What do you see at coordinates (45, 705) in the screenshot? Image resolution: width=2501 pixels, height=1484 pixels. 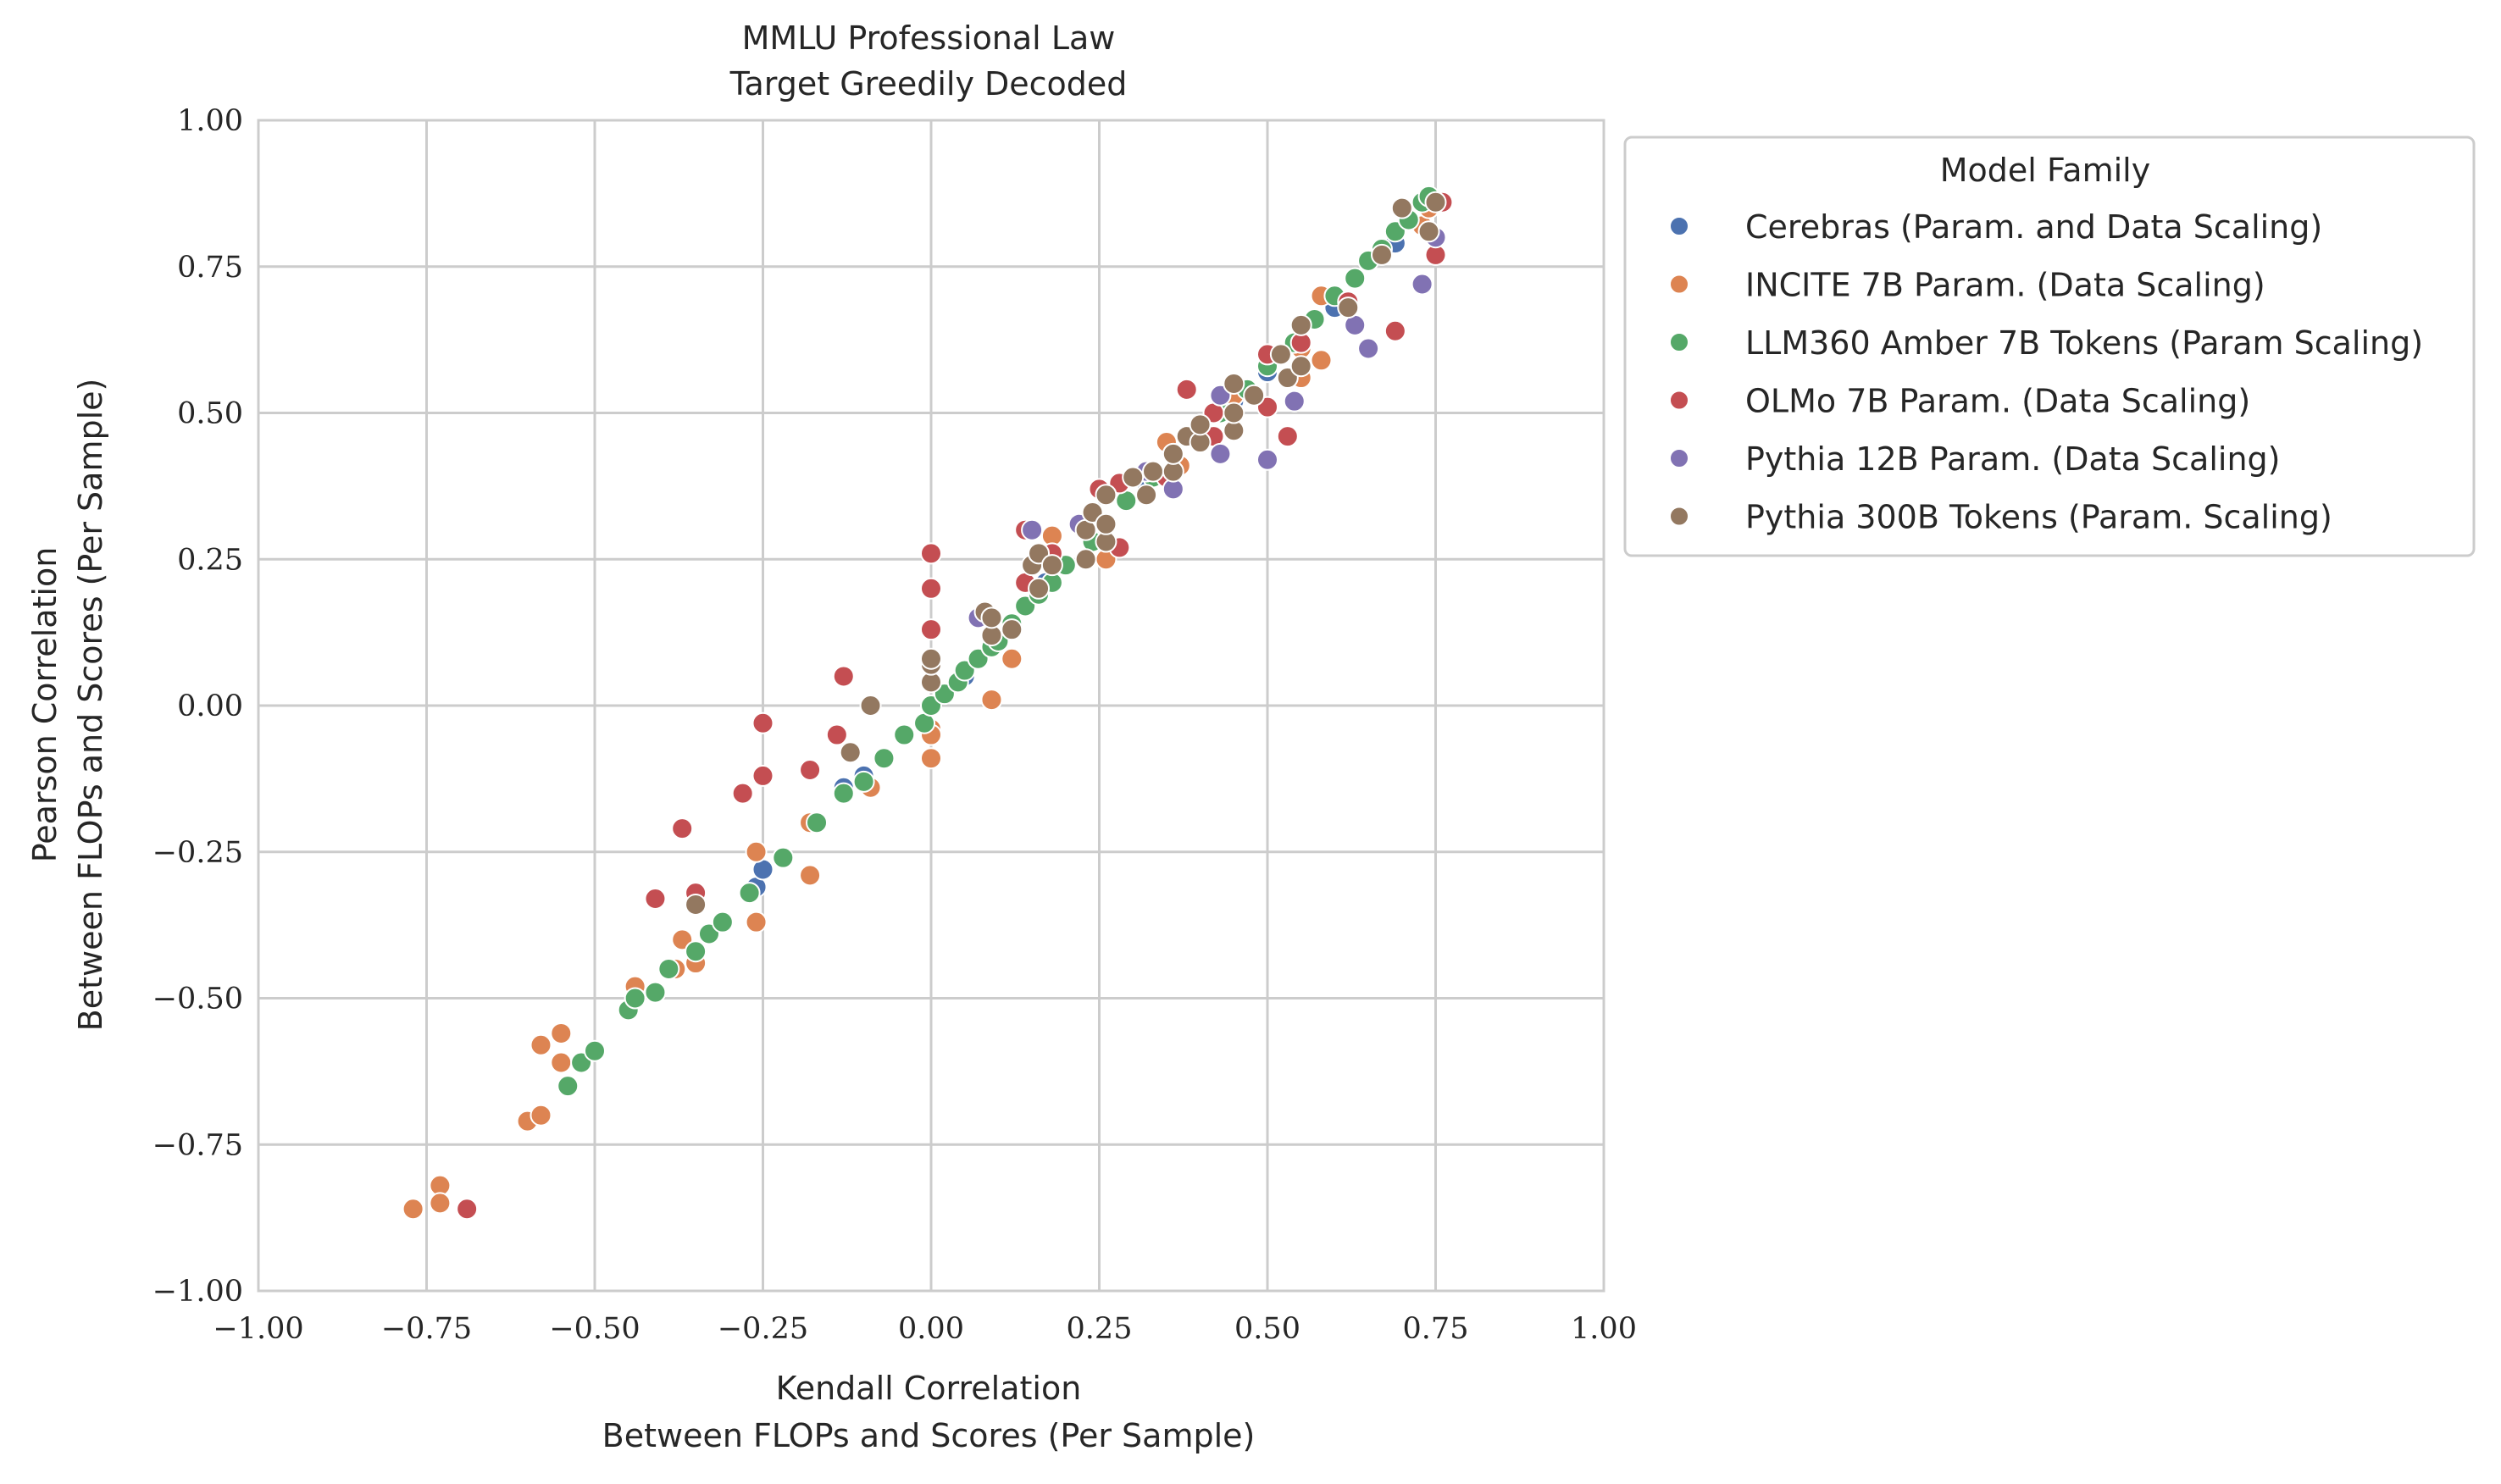 I see `y-axis-label-line-1: Pearson Correlation` at bounding box center [45, 705].